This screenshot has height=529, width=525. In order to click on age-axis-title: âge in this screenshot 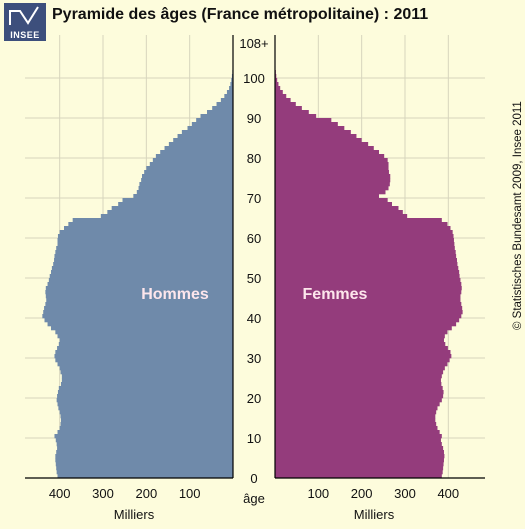, I will do `click(254, 498)`.